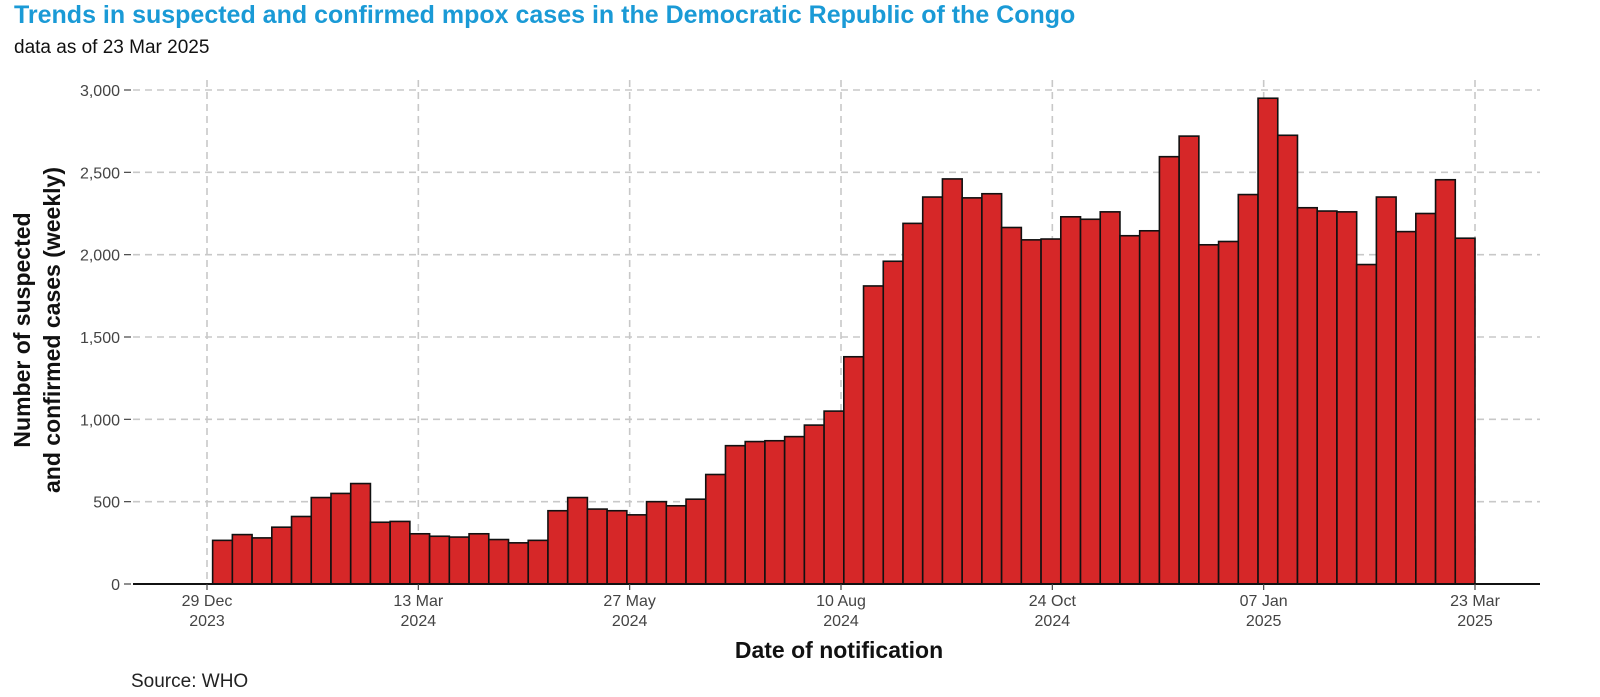 This screenshot has width=1600, height=697. Describe the element at coordinates (629, 601) in the screenshot. I see `x-tick-label: 27 May` at that location.